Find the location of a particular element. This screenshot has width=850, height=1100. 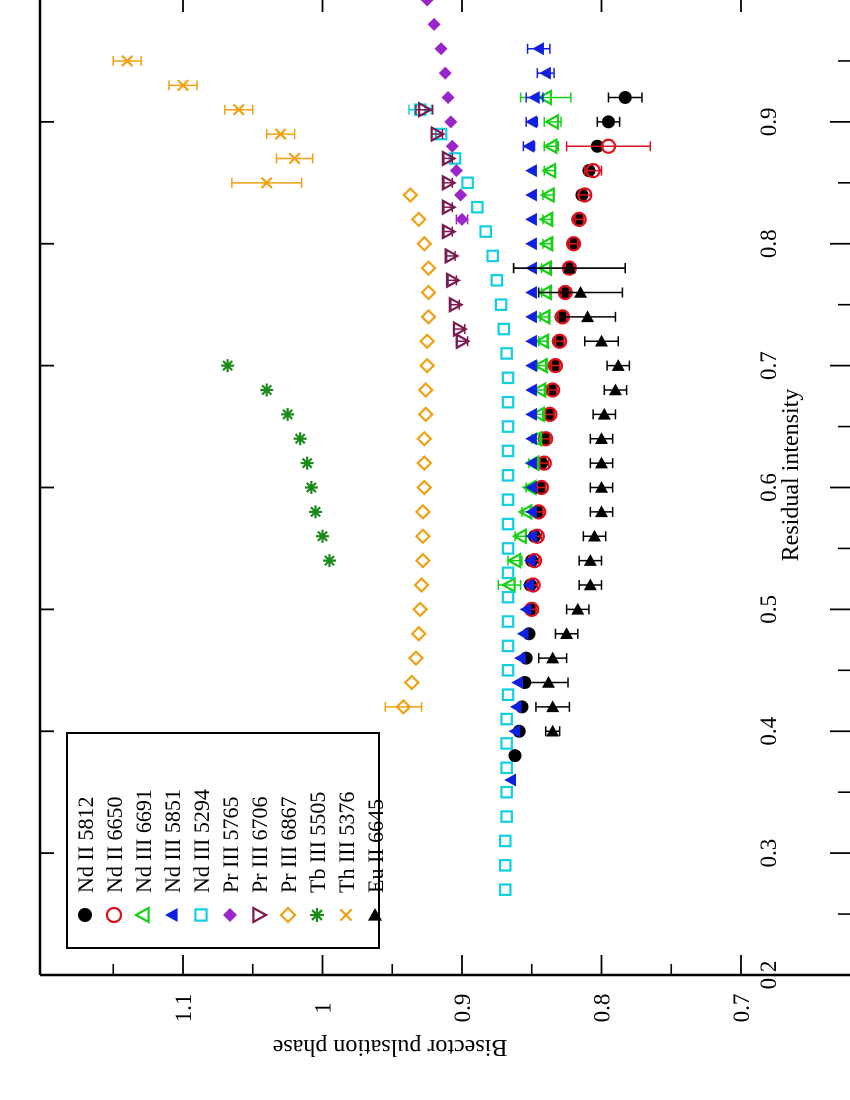

y-tick-label: 1.1 is located at coordinates (183, 1008).